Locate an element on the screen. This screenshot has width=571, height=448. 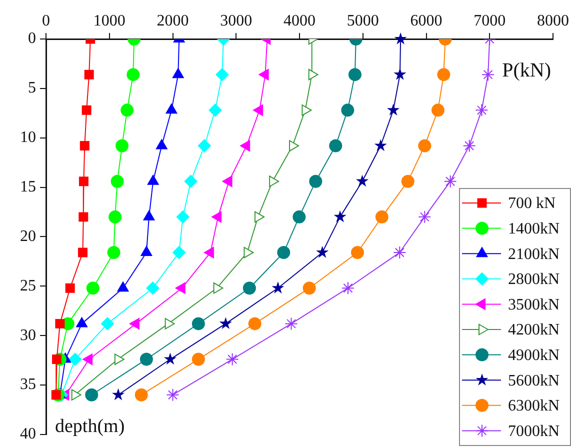
legend-label: 7000kN is located at coordinates (534, 431).